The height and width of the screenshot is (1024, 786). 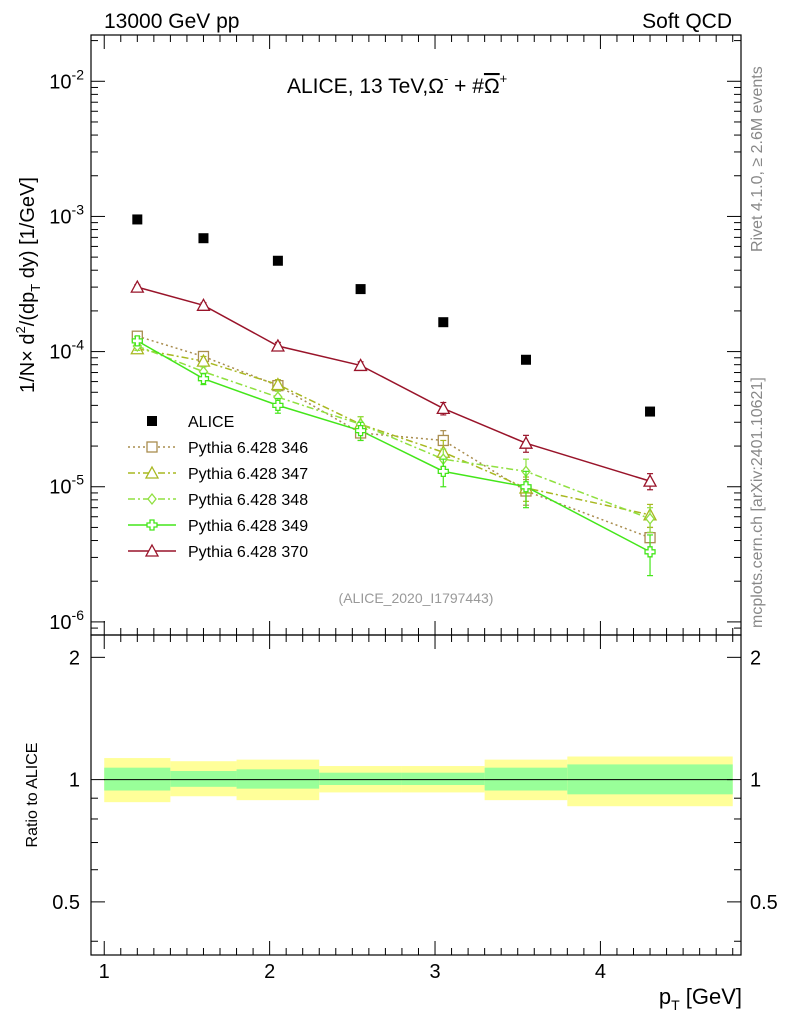 I want to click on x-tick-label: 1, so click(x=104, y=972).